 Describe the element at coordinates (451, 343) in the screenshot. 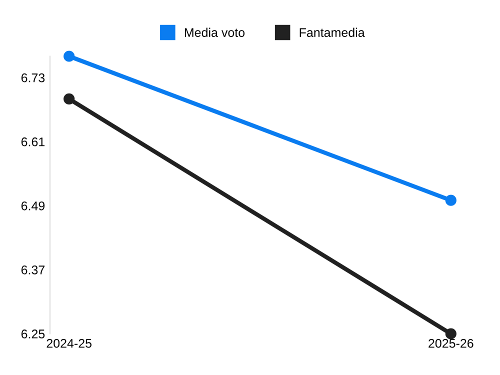

I see `x-tick-label: 2025-26` at that location.